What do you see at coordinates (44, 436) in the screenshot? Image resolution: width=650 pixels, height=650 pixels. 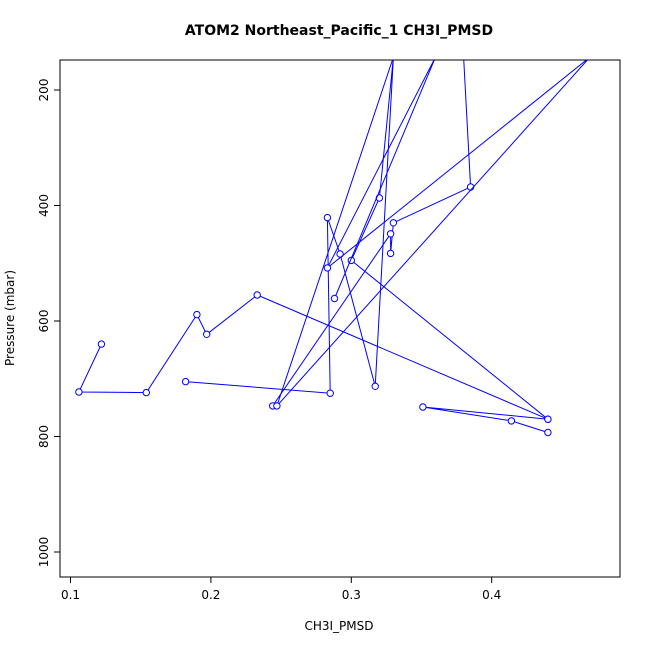 I see `y-tick-label: 800` at bounding box center [44, 436].